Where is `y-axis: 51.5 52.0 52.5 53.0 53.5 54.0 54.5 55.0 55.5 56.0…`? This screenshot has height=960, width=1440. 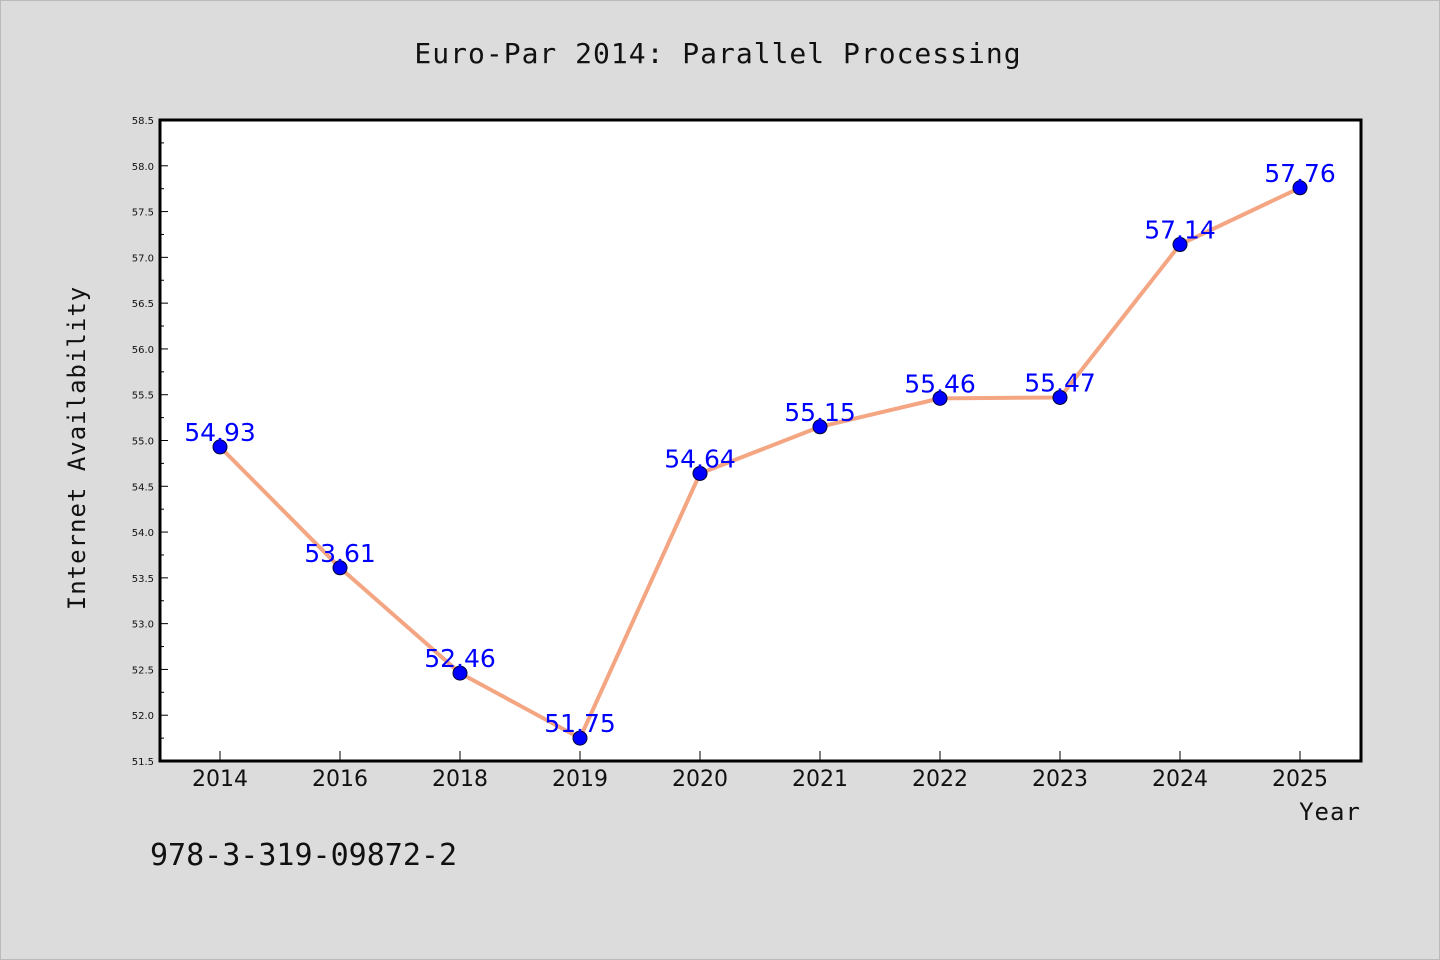
y-axis: 51.5 52.0 52.5 53.0 53.5 54.0 54.5 55.0 55.5 56.0… is located at coordinates (150, 442).